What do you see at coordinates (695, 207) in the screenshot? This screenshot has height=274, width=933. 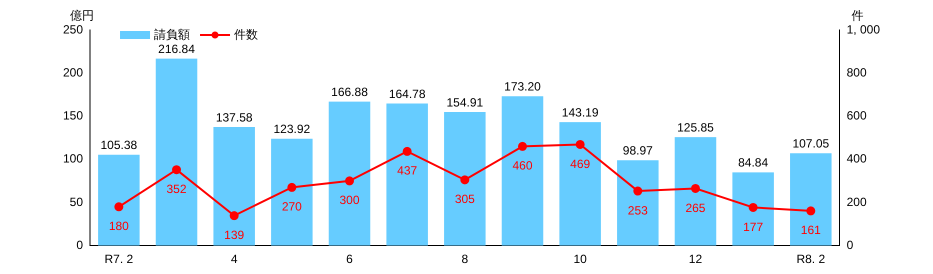 I see `data-label: 265` at bounding box center [695, 207].